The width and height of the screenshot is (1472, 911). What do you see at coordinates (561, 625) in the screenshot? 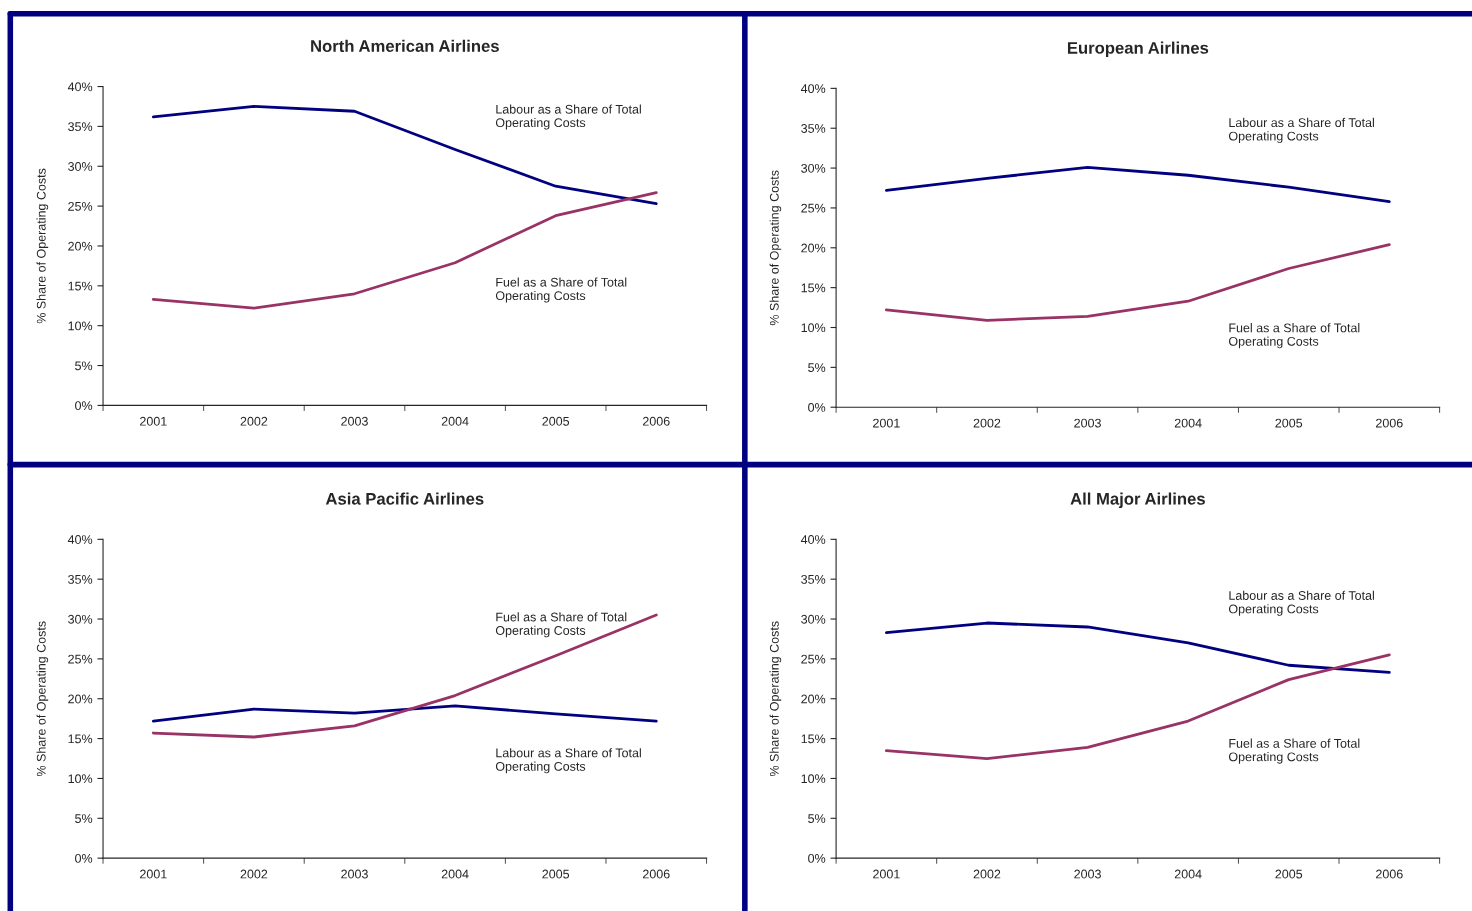
I see `series-label: Fuel as a Share of Total Operating Costs` at bounding box center [561, 625].